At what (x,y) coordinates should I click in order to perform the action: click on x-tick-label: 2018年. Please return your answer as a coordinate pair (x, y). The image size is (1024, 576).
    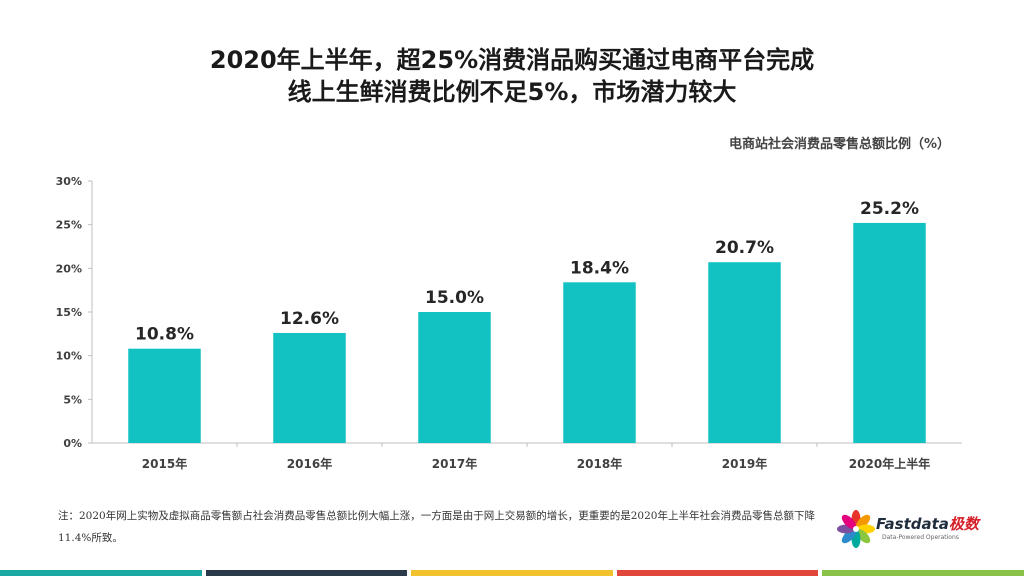
    Looking at the image, I should click on (599, 463).